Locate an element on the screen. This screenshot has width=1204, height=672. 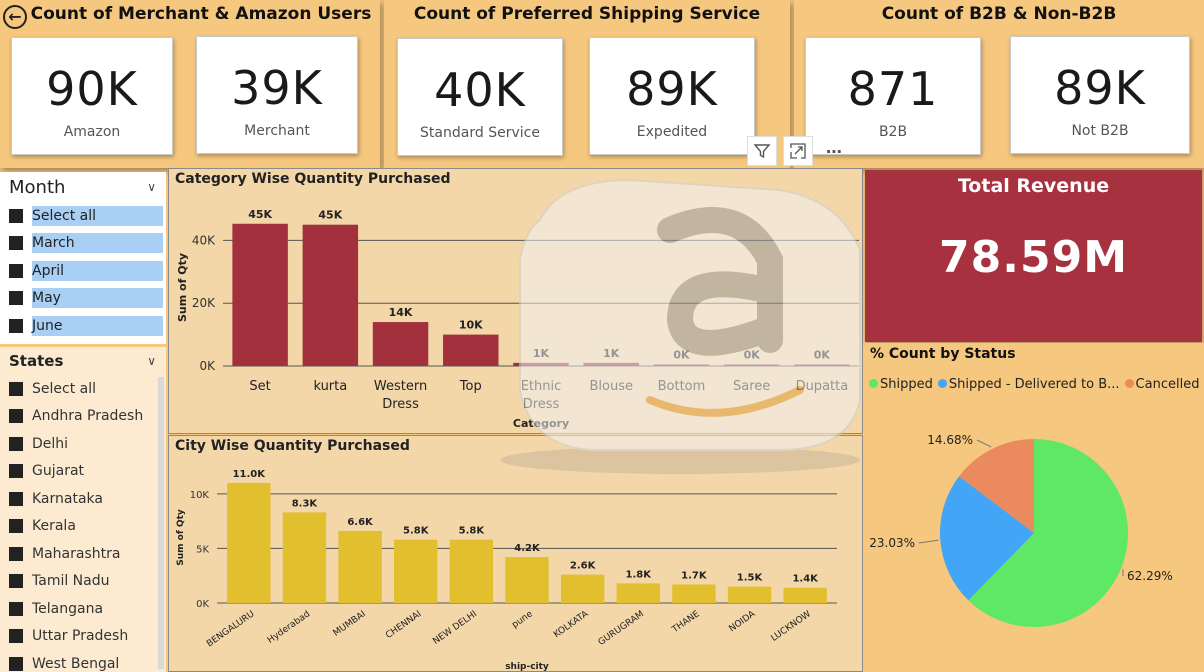
state-item-gujarat: Gujarat is located at coordinates (83, 472).